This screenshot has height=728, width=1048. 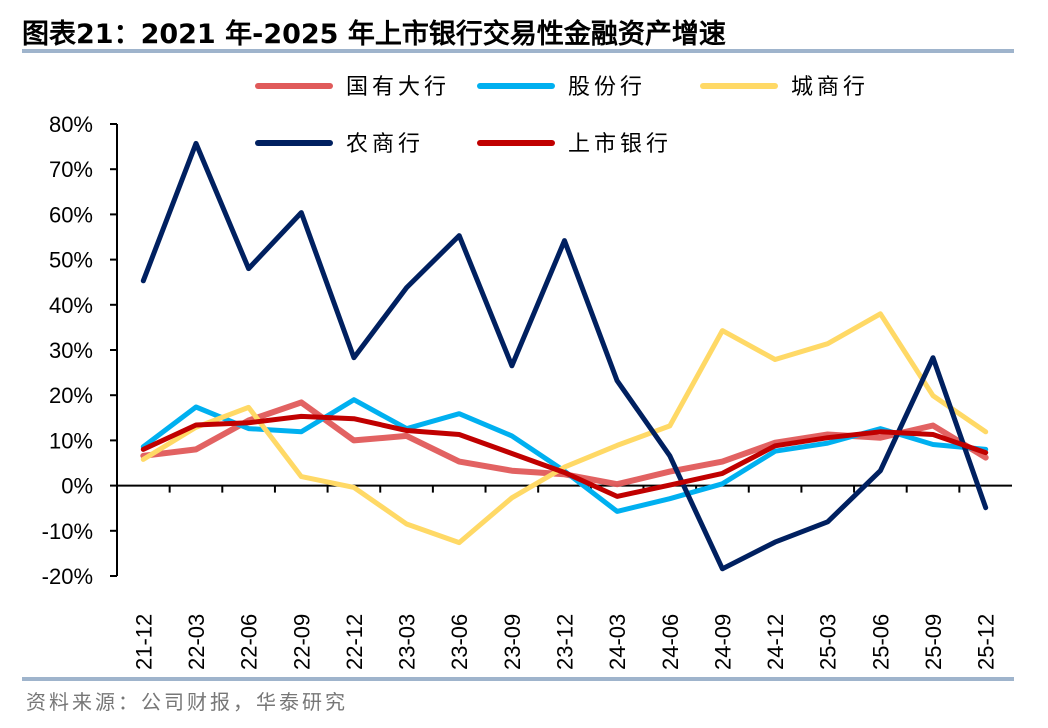 What do you see at coordinates (71, 395) in the screenshot?
I see `y-tick-label: 20%` at bounding box center [71, 395].